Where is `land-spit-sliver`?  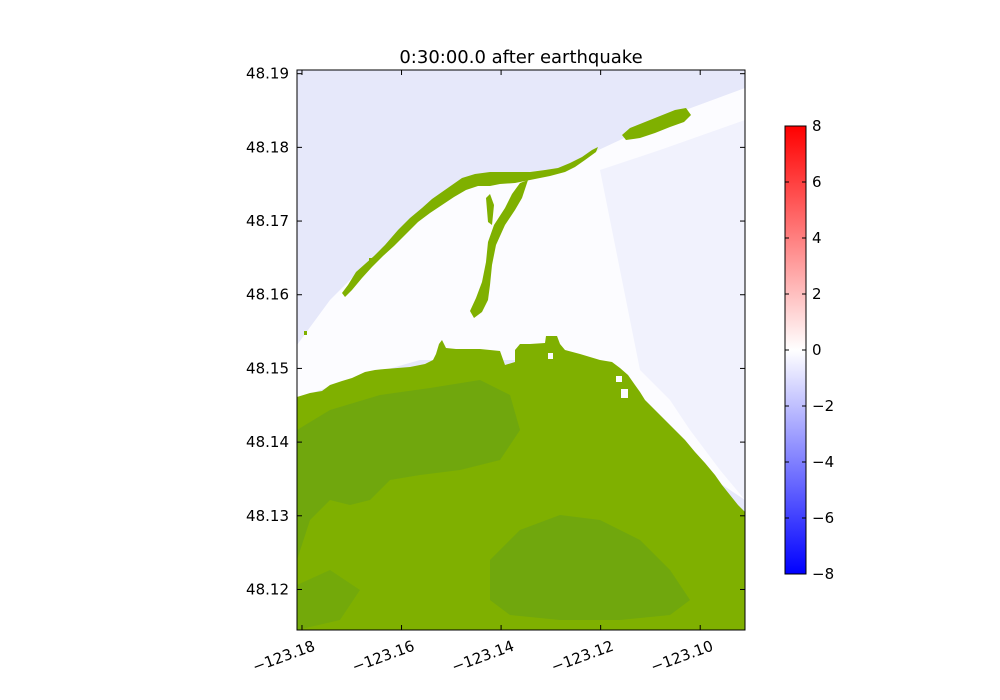 land-spit-sliver is located at coordinates (490, 209).